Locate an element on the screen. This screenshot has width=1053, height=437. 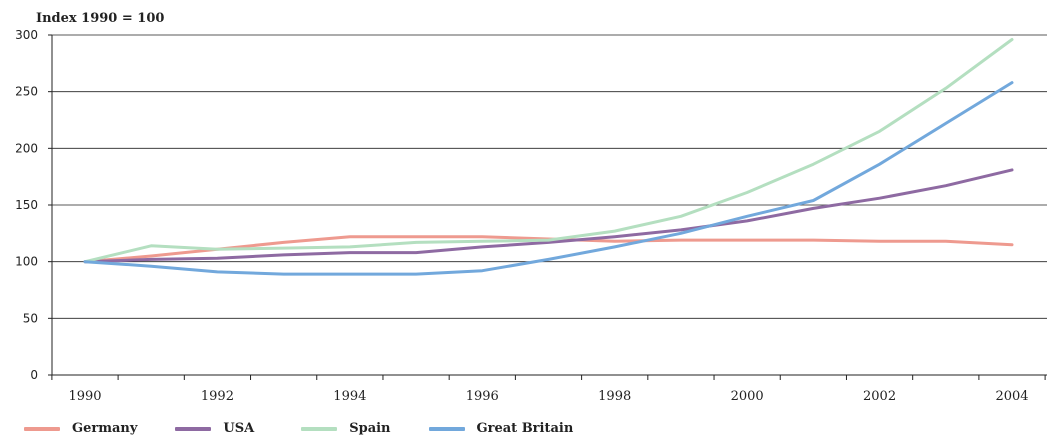
y-tick-label: 200 is located at coordinates (26, 148).